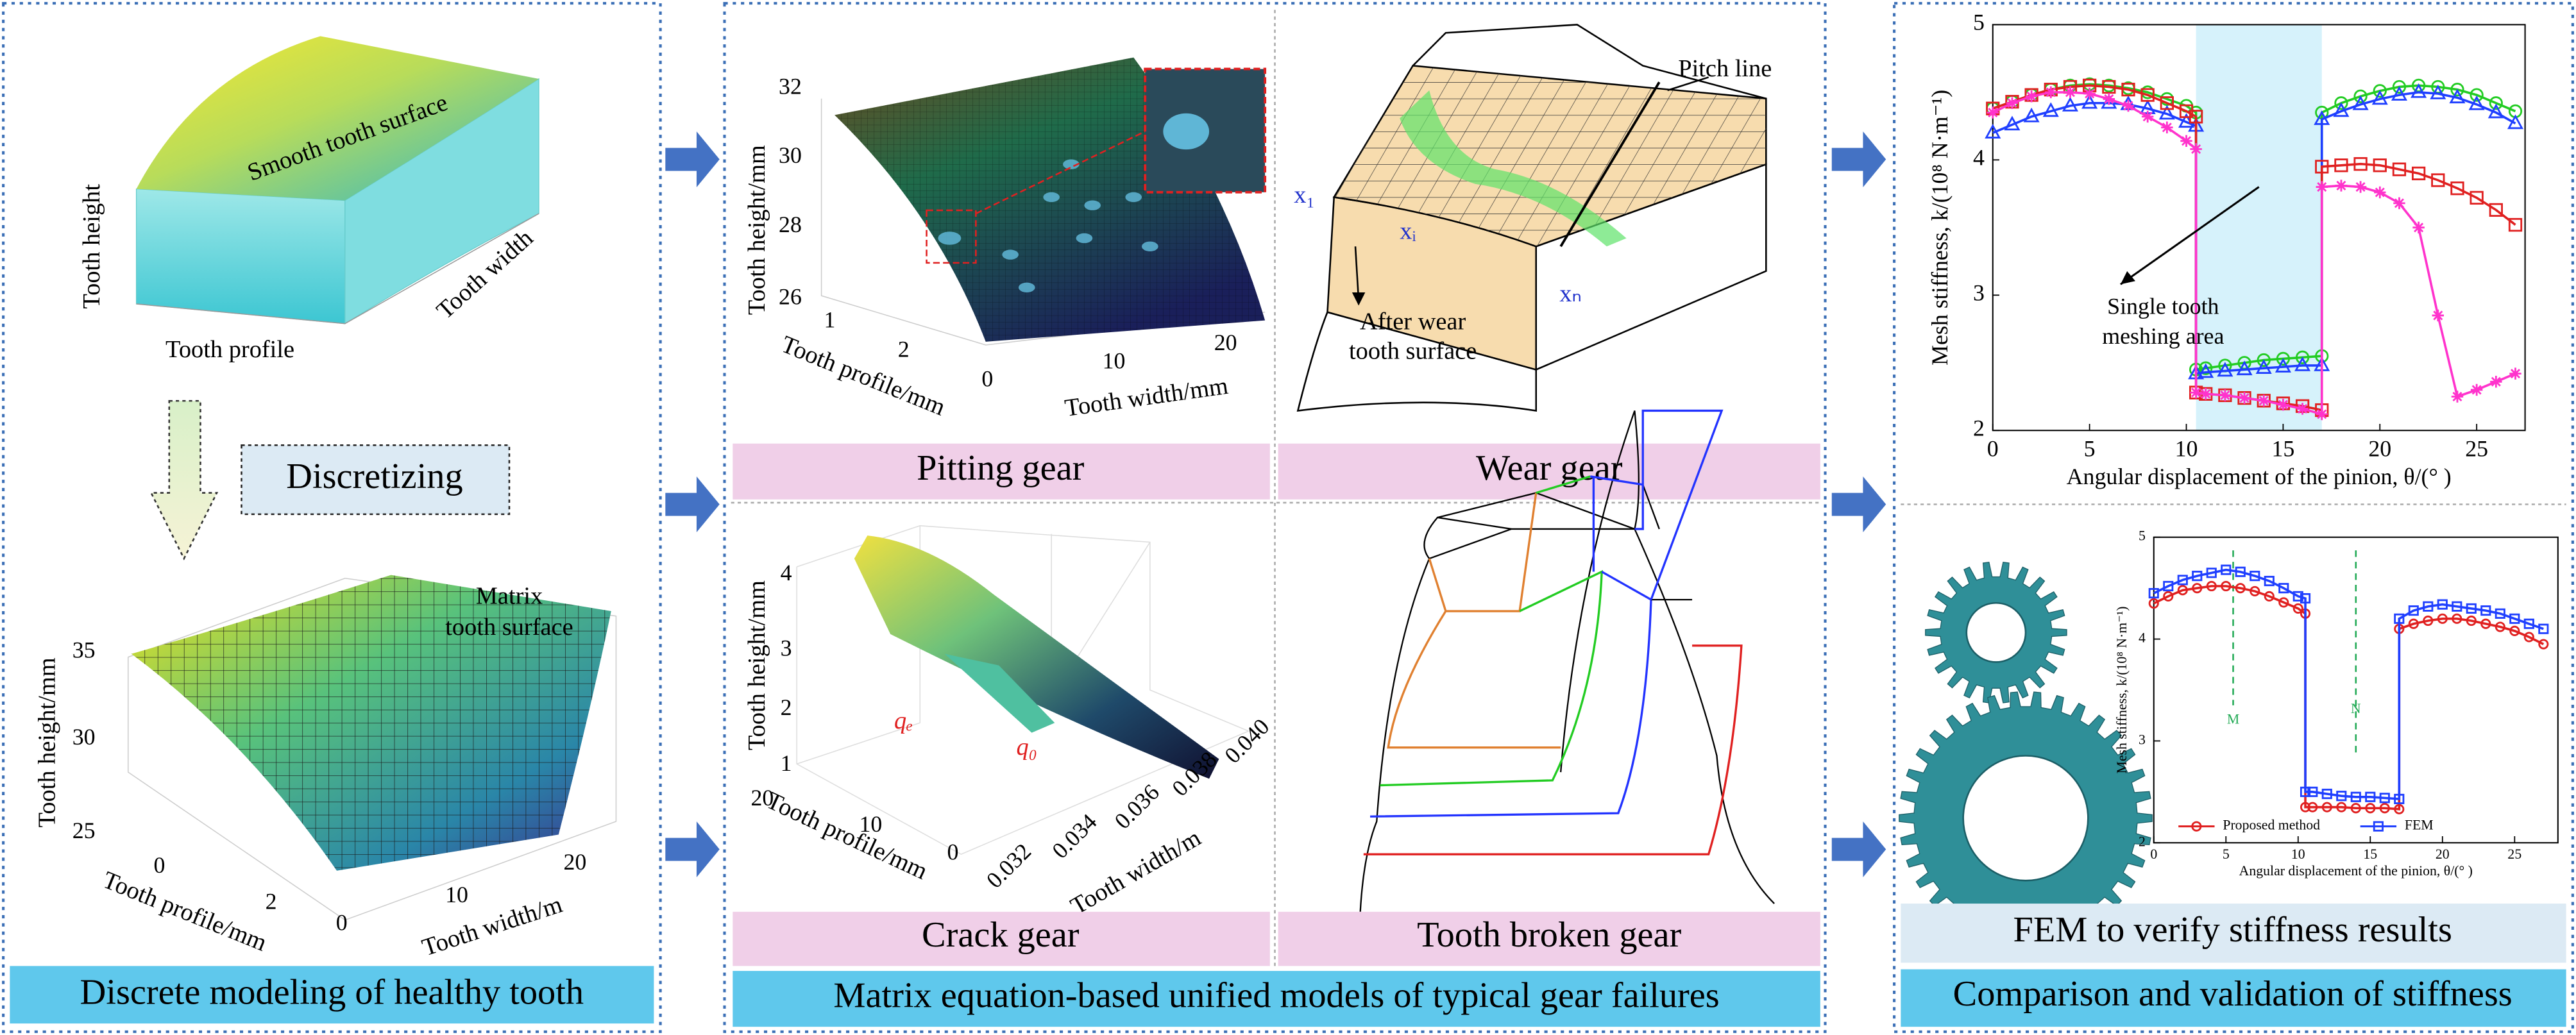 The height and width of the screenshot is (1035, 2576). I want to click on tick-label: 4, so click(786, 572).